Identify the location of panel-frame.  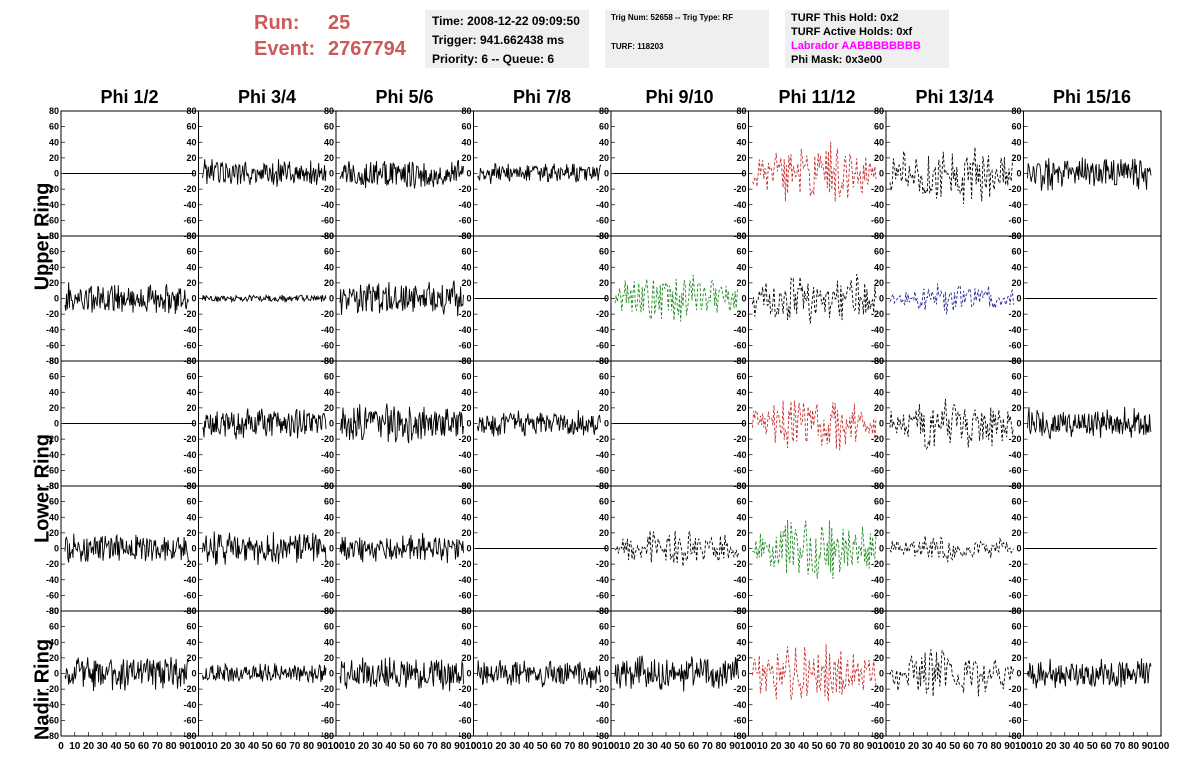
(817, 548).